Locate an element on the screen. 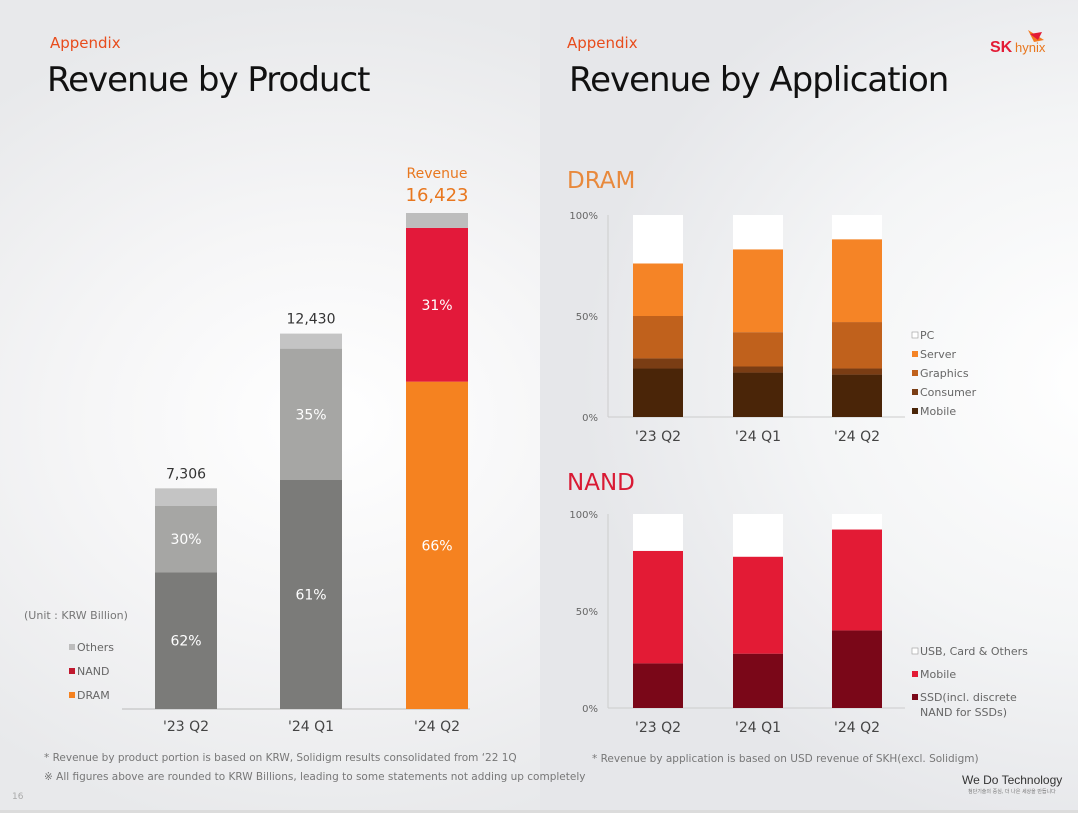  legend-label: USB, Card & Others is located at coordinates (974, 651).